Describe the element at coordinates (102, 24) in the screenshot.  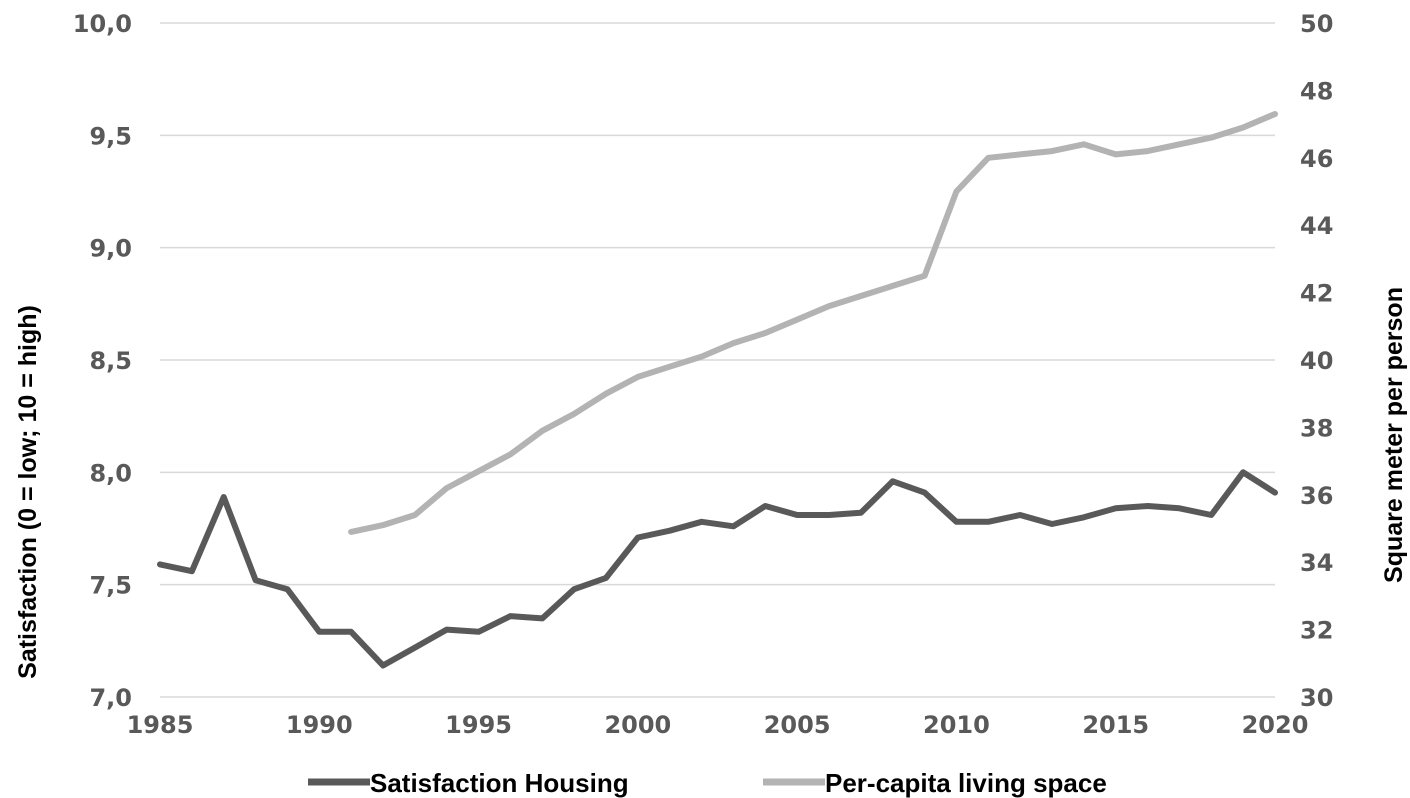
I see `left-tick-label: 10,0` at that location.